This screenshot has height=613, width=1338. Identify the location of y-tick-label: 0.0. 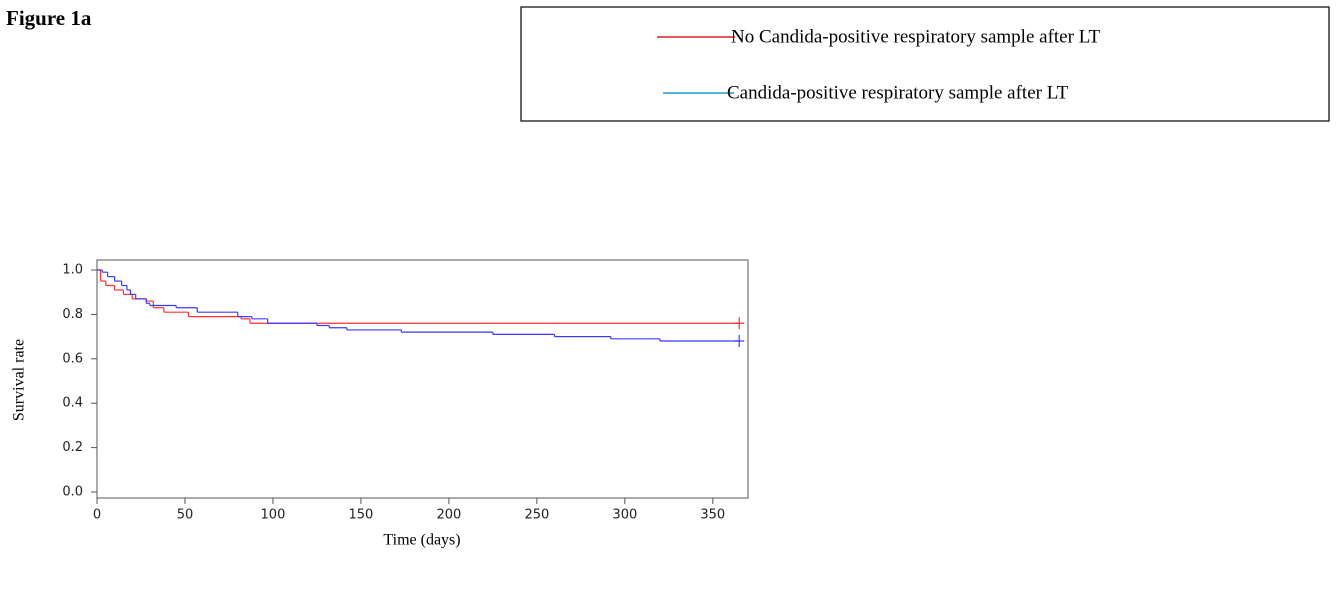
(72, 492).